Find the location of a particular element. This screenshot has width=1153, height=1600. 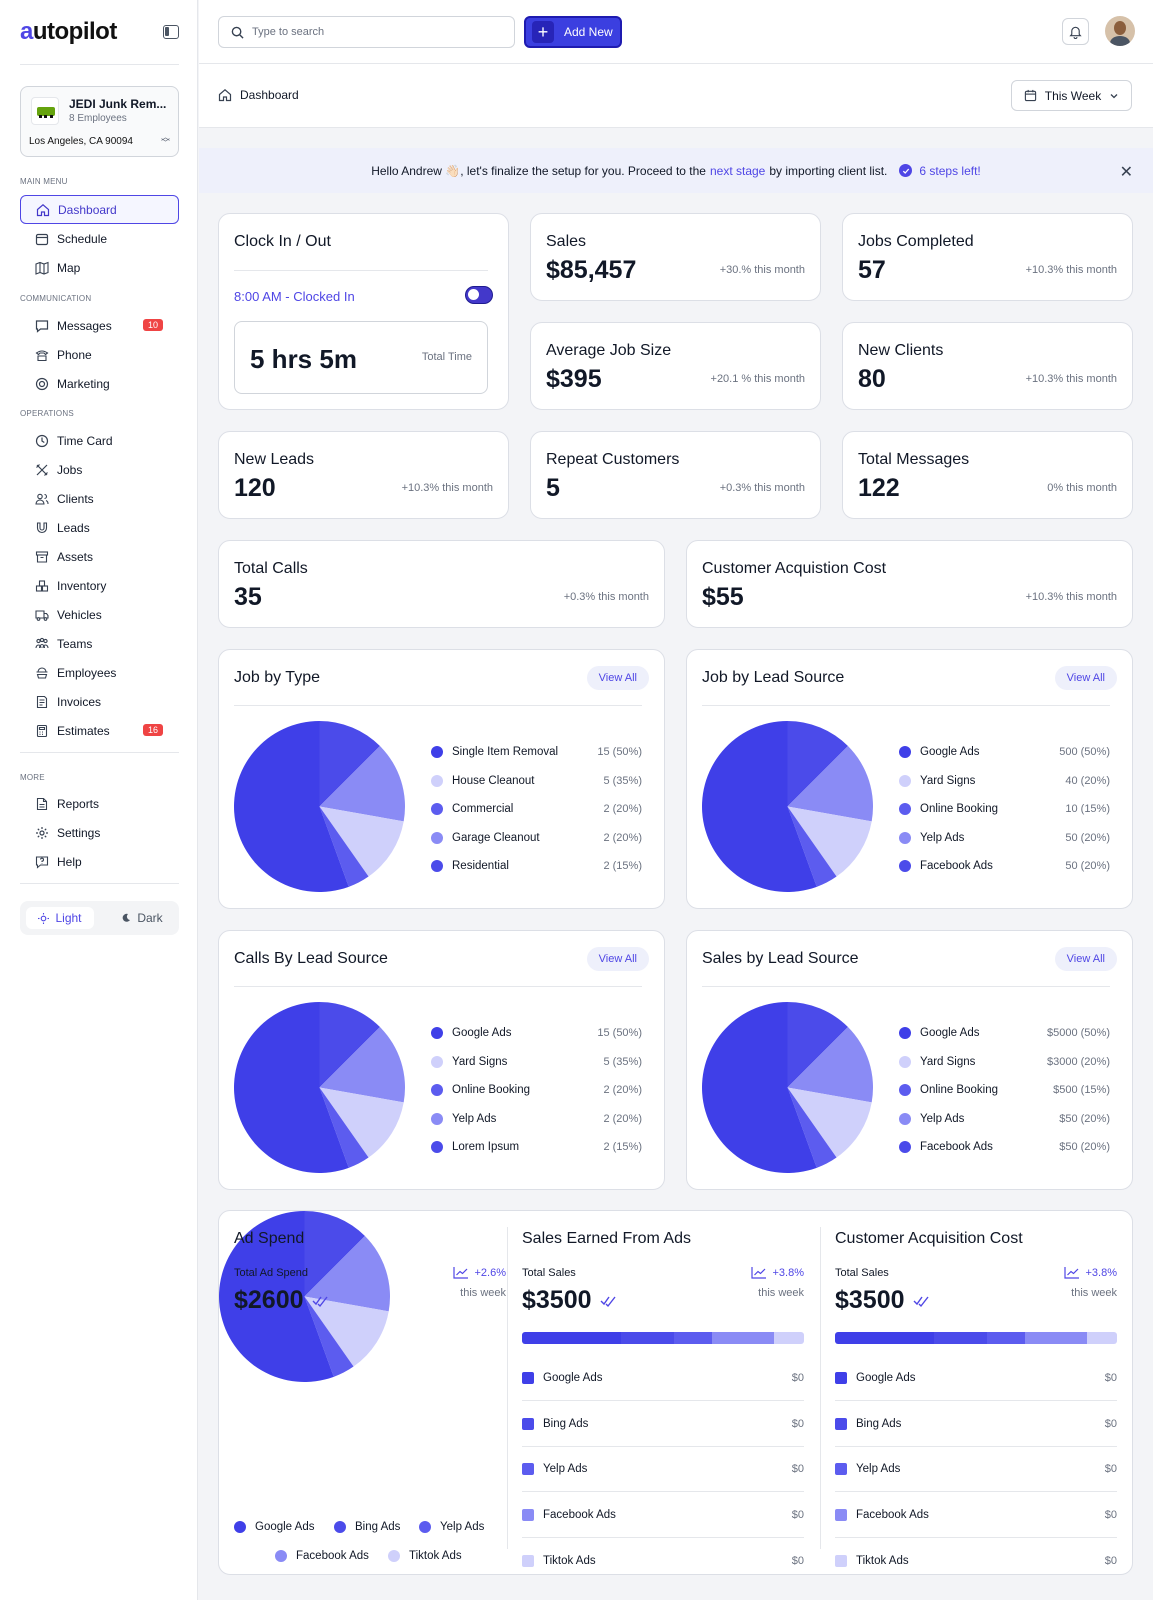

ads-trend-label: this week is located at coordinates (1094, 1293).